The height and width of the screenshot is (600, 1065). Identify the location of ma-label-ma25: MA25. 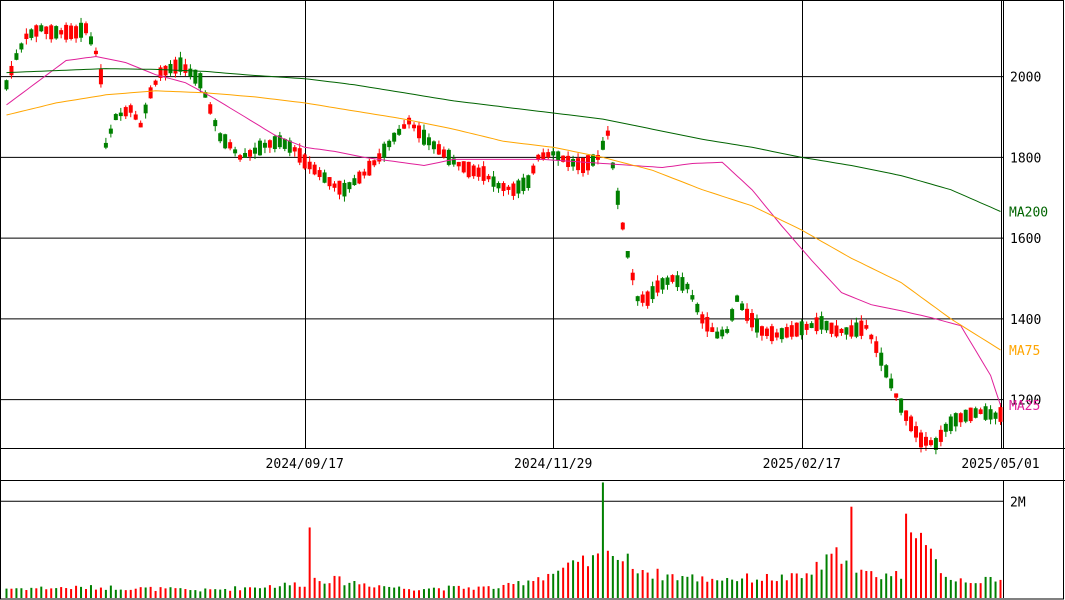
(1024, 406).